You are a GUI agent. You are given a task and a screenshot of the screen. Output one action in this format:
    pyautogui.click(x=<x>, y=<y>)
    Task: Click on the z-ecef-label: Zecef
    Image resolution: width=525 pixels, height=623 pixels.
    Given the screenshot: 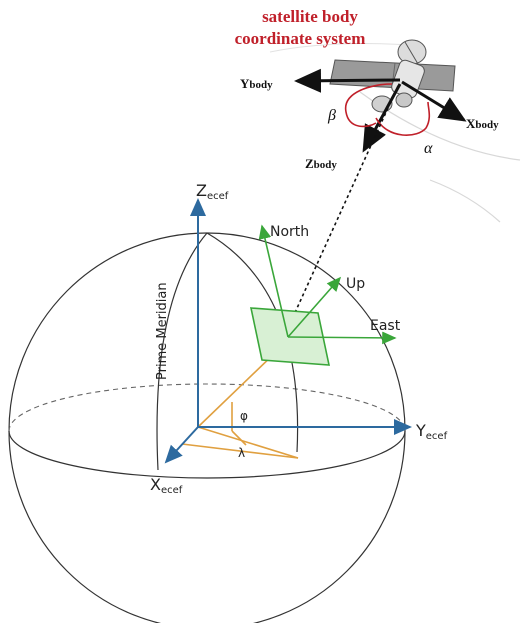 What is the action you would take?
    pyautogui.click(x=212, y=191)
    